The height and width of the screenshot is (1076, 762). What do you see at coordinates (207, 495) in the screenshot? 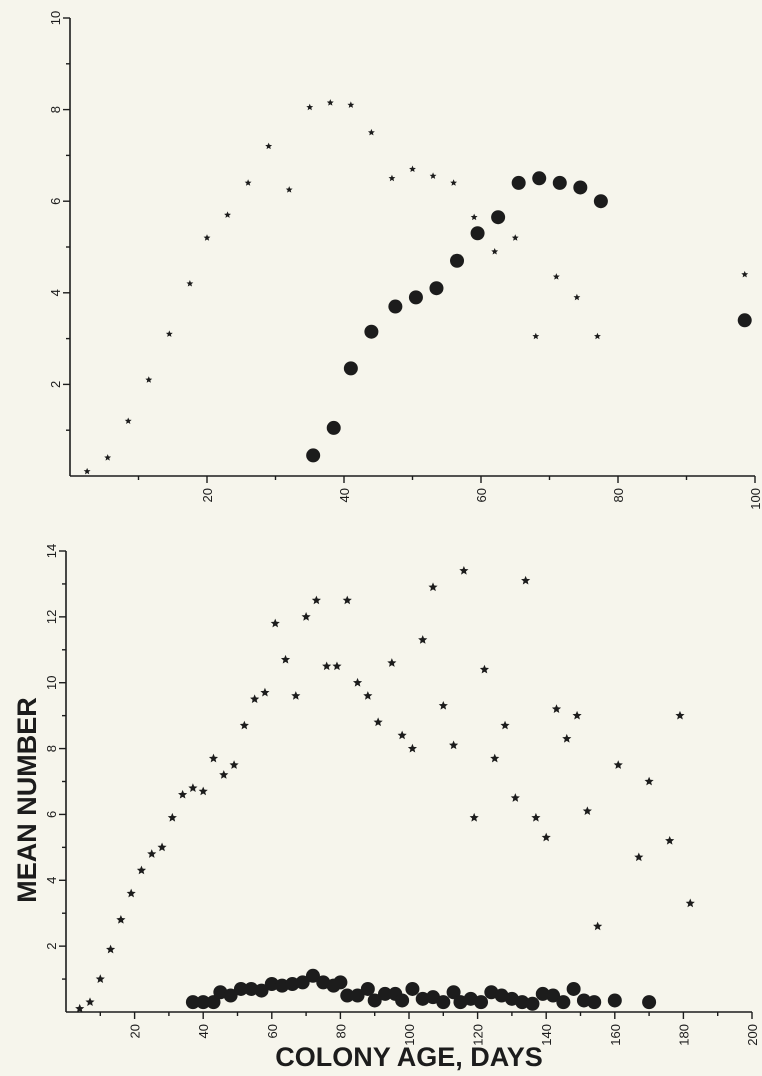
I see `x-tick-label: 20` at bounding box center [207, 495].